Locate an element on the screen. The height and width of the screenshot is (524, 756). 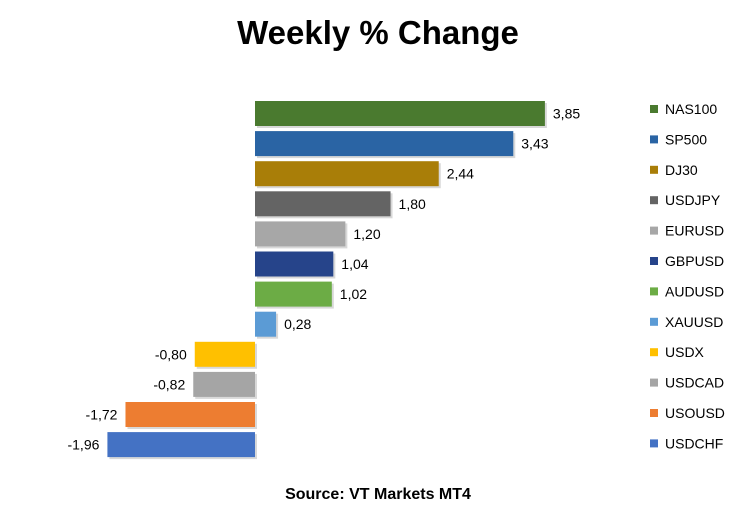
bar-eurusd is located at coordinates (300, 234).